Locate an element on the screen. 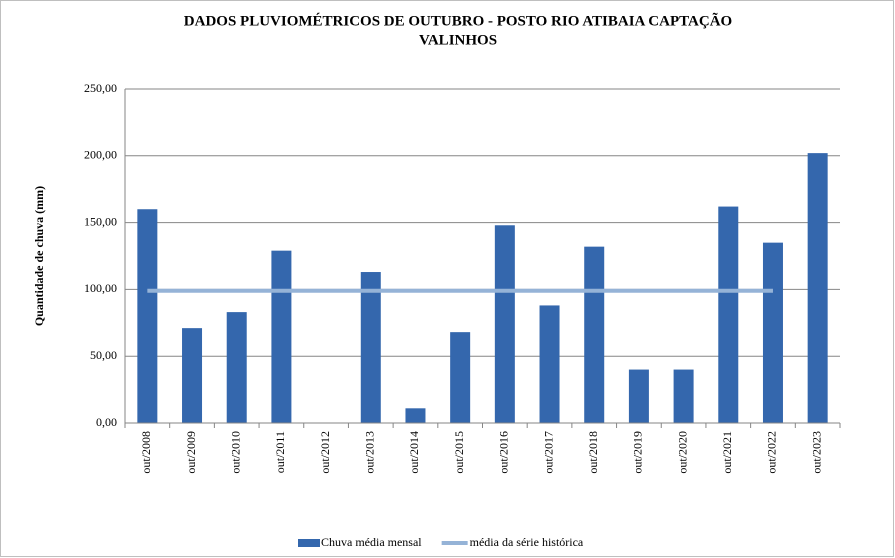  x-tick-label: out/2018 is located at coordinates (593, 452).